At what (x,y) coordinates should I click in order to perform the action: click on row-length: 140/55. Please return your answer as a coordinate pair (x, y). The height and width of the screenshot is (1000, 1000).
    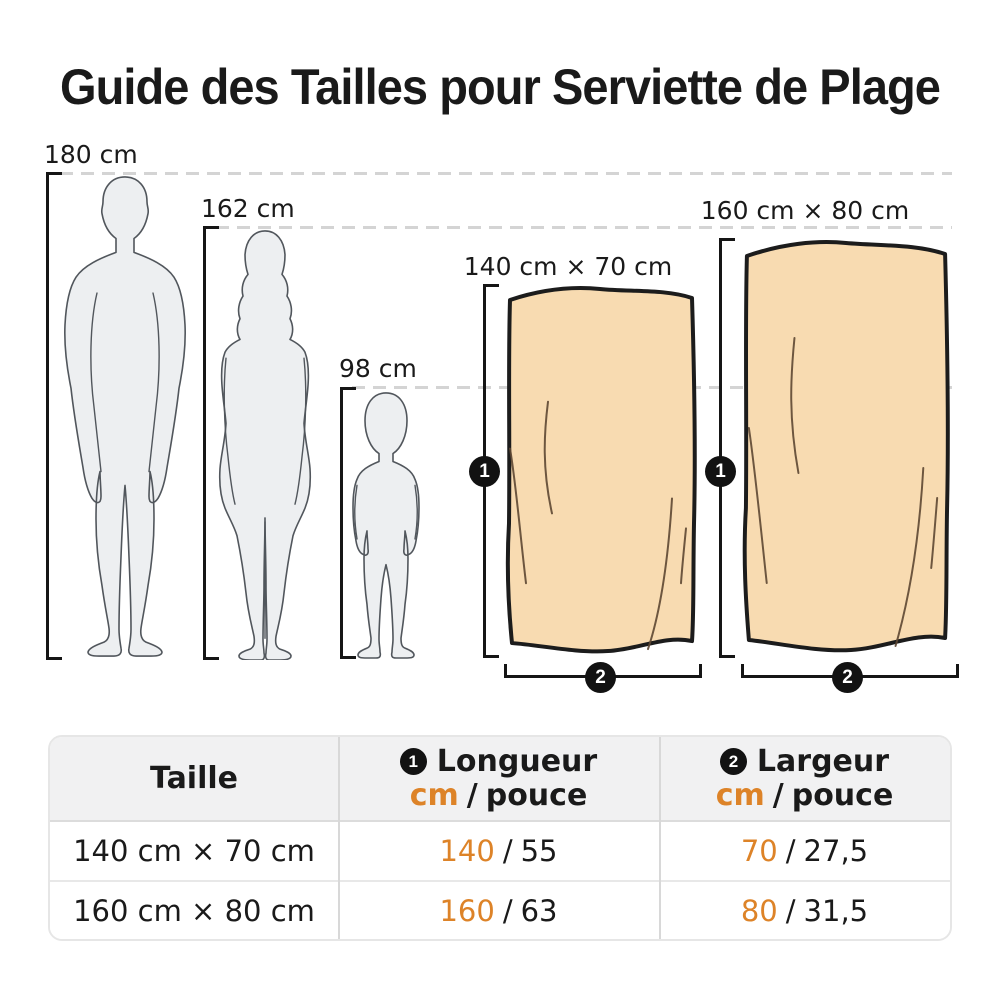
    Looking at the image, I should click on (498, 851).